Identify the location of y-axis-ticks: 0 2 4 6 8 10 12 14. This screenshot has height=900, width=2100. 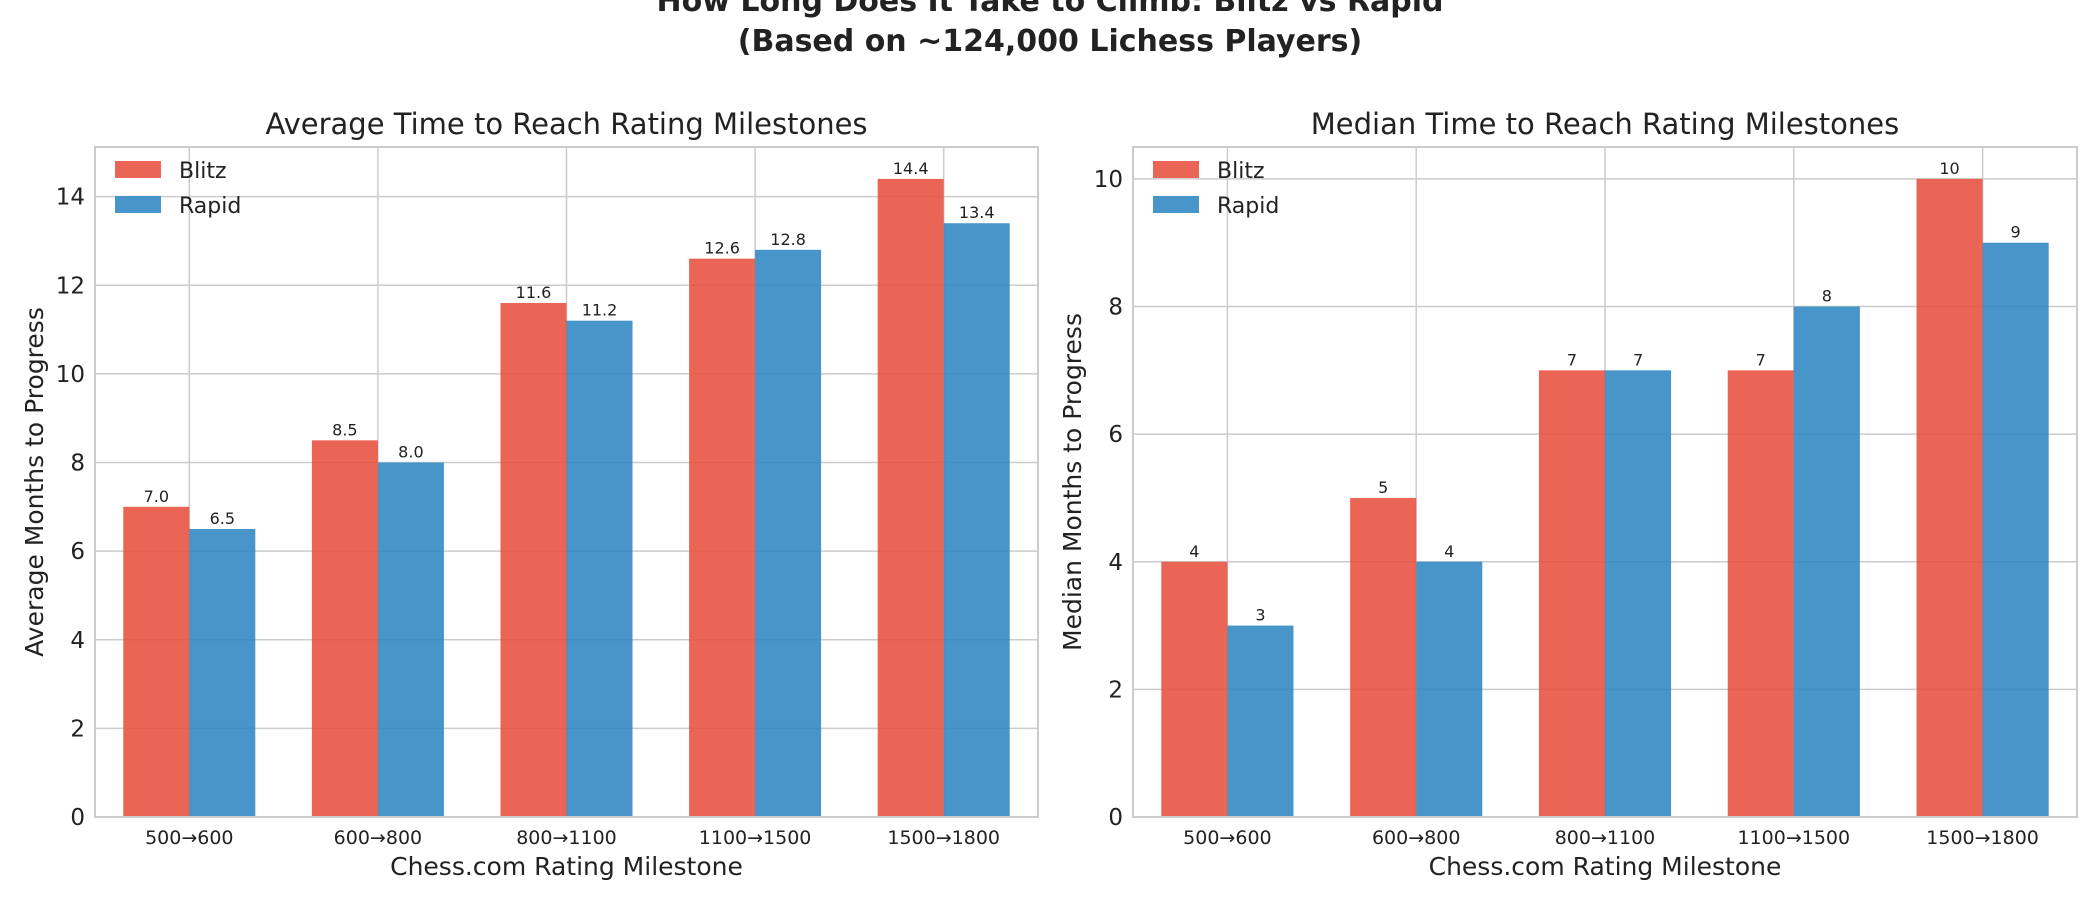
(70, 508).